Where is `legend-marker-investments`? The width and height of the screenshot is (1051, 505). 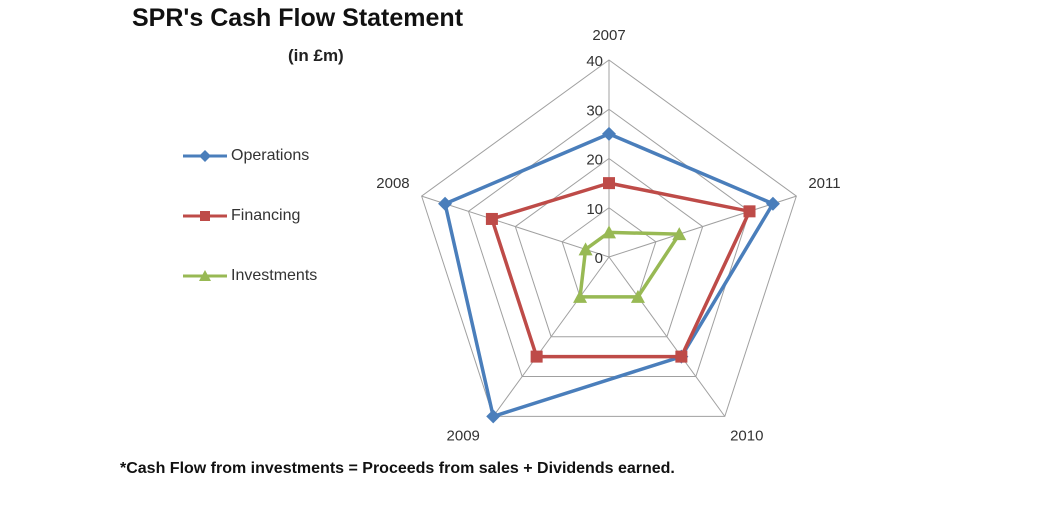
legend-marker-investments is located at coordinates (205, 275).